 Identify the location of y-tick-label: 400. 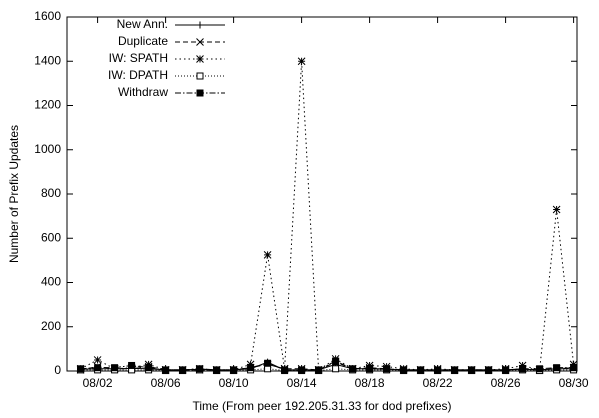
(51, 282).